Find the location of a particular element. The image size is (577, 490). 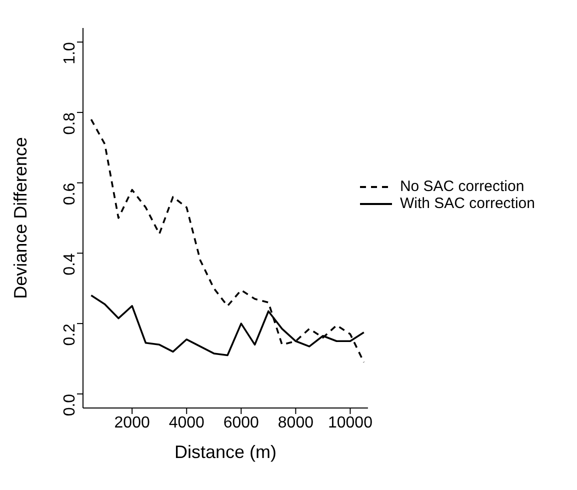

x-tick-label: 2000 is located at coordinates (132, 423).